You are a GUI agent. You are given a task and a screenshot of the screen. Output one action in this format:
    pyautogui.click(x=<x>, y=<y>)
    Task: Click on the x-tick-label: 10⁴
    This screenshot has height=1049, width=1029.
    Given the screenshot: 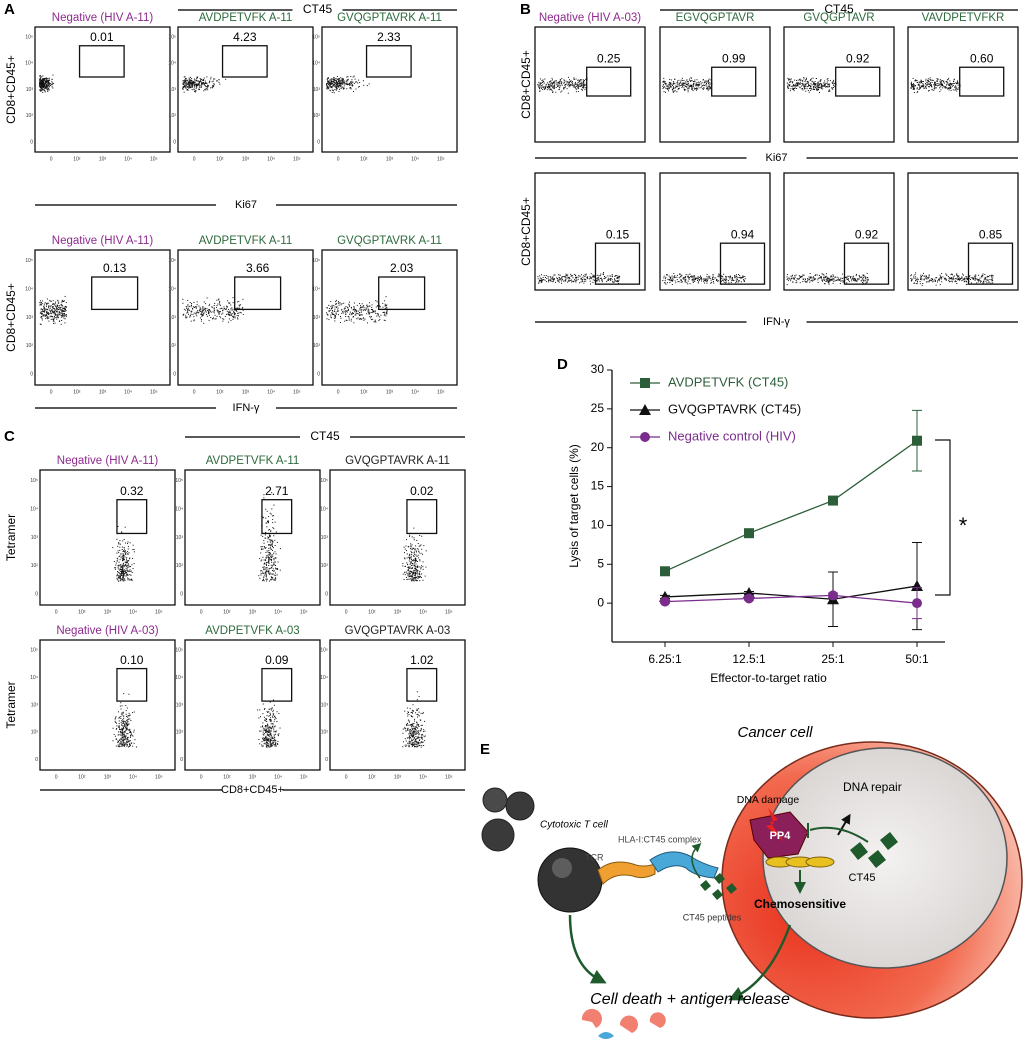 What is the action you would take?
    pyautogui.click(x=415, y=392)
    